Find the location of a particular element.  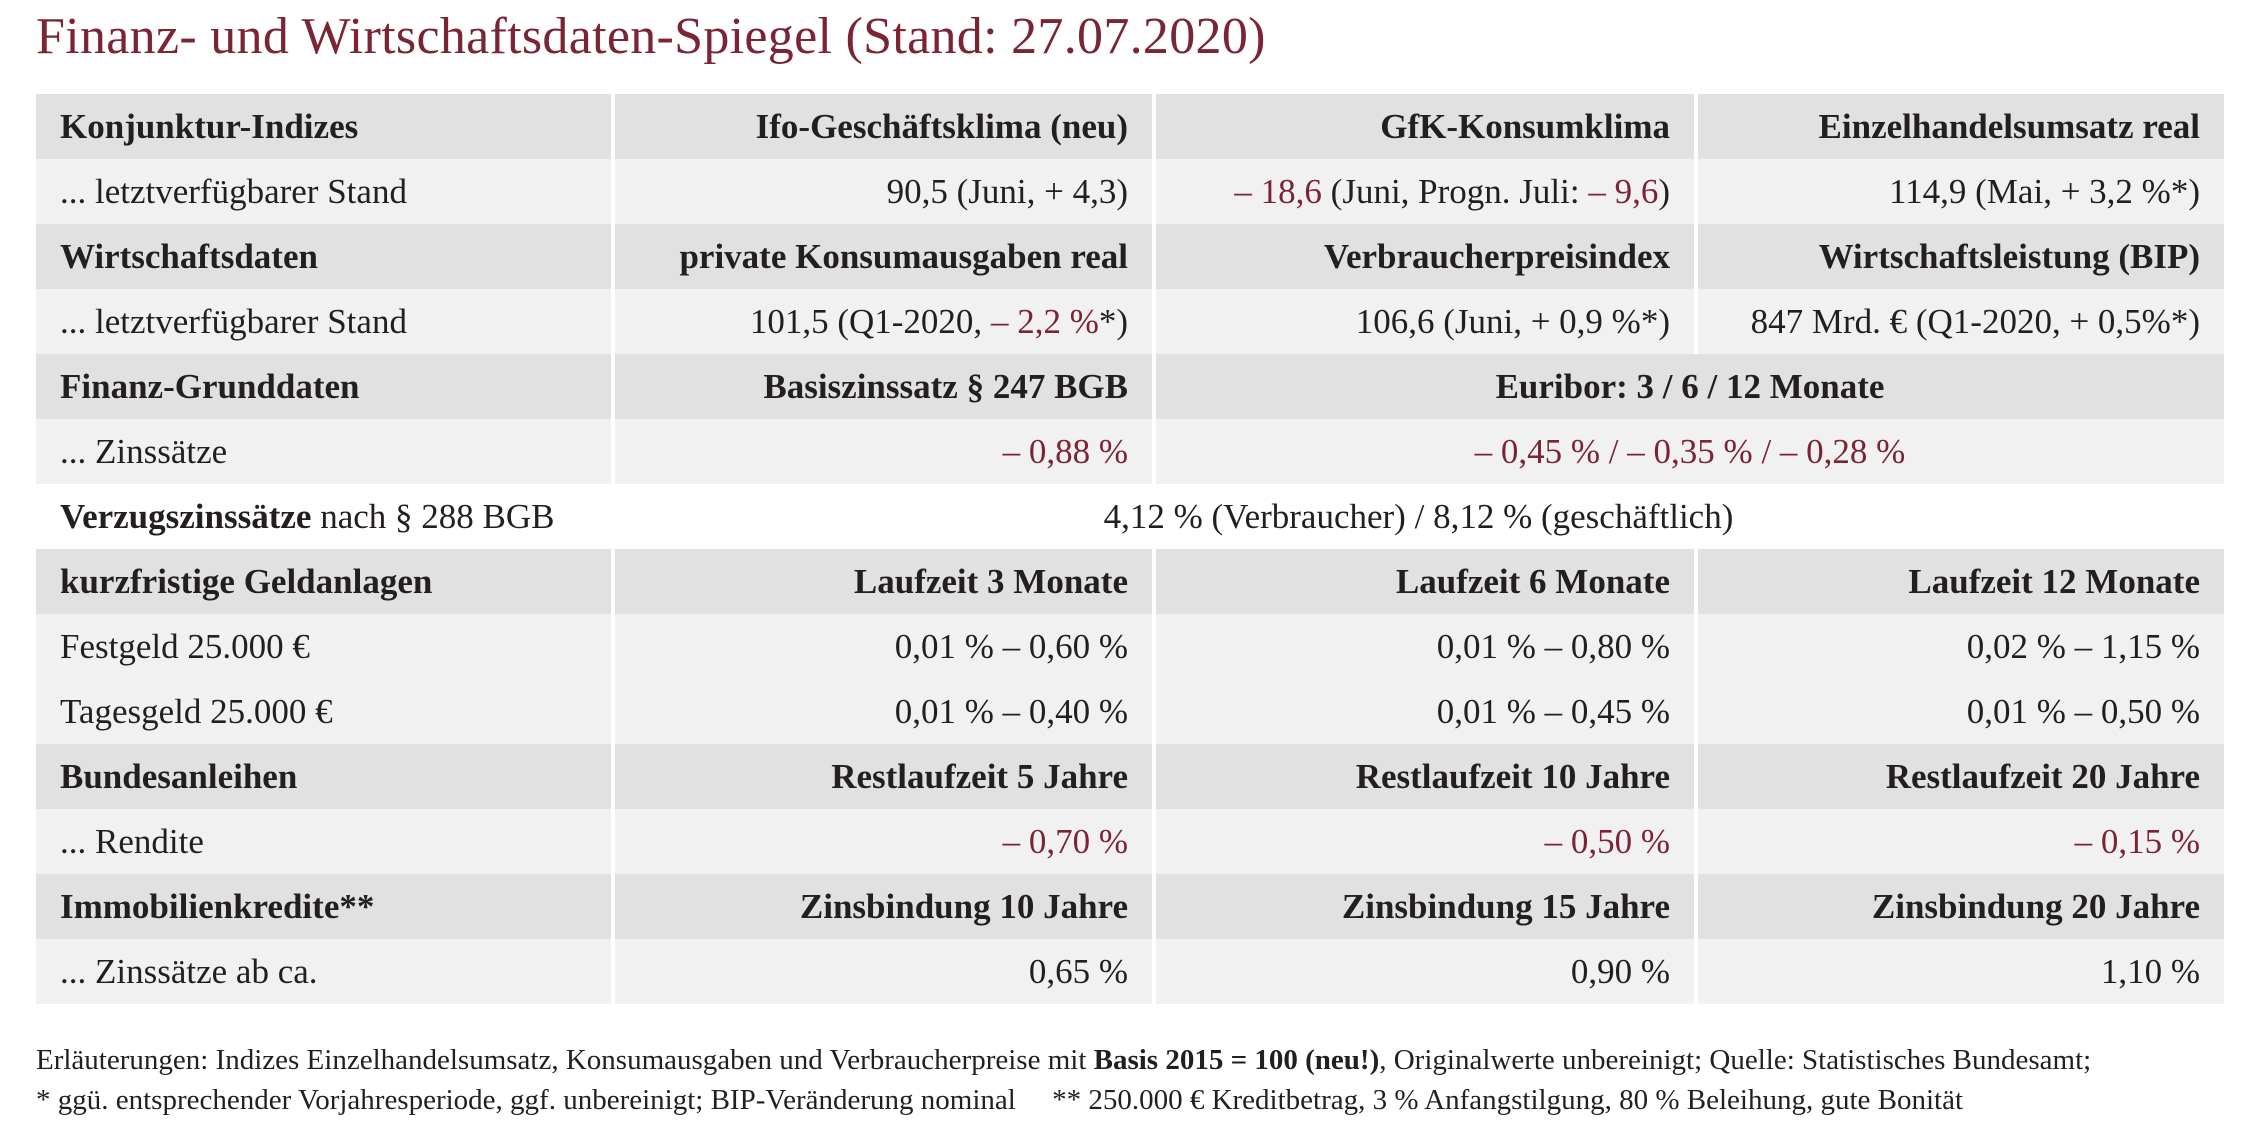

column-header-euribor: Euribor: 3 / 6 / 12 Monate is located at coordinates (1688, 386).